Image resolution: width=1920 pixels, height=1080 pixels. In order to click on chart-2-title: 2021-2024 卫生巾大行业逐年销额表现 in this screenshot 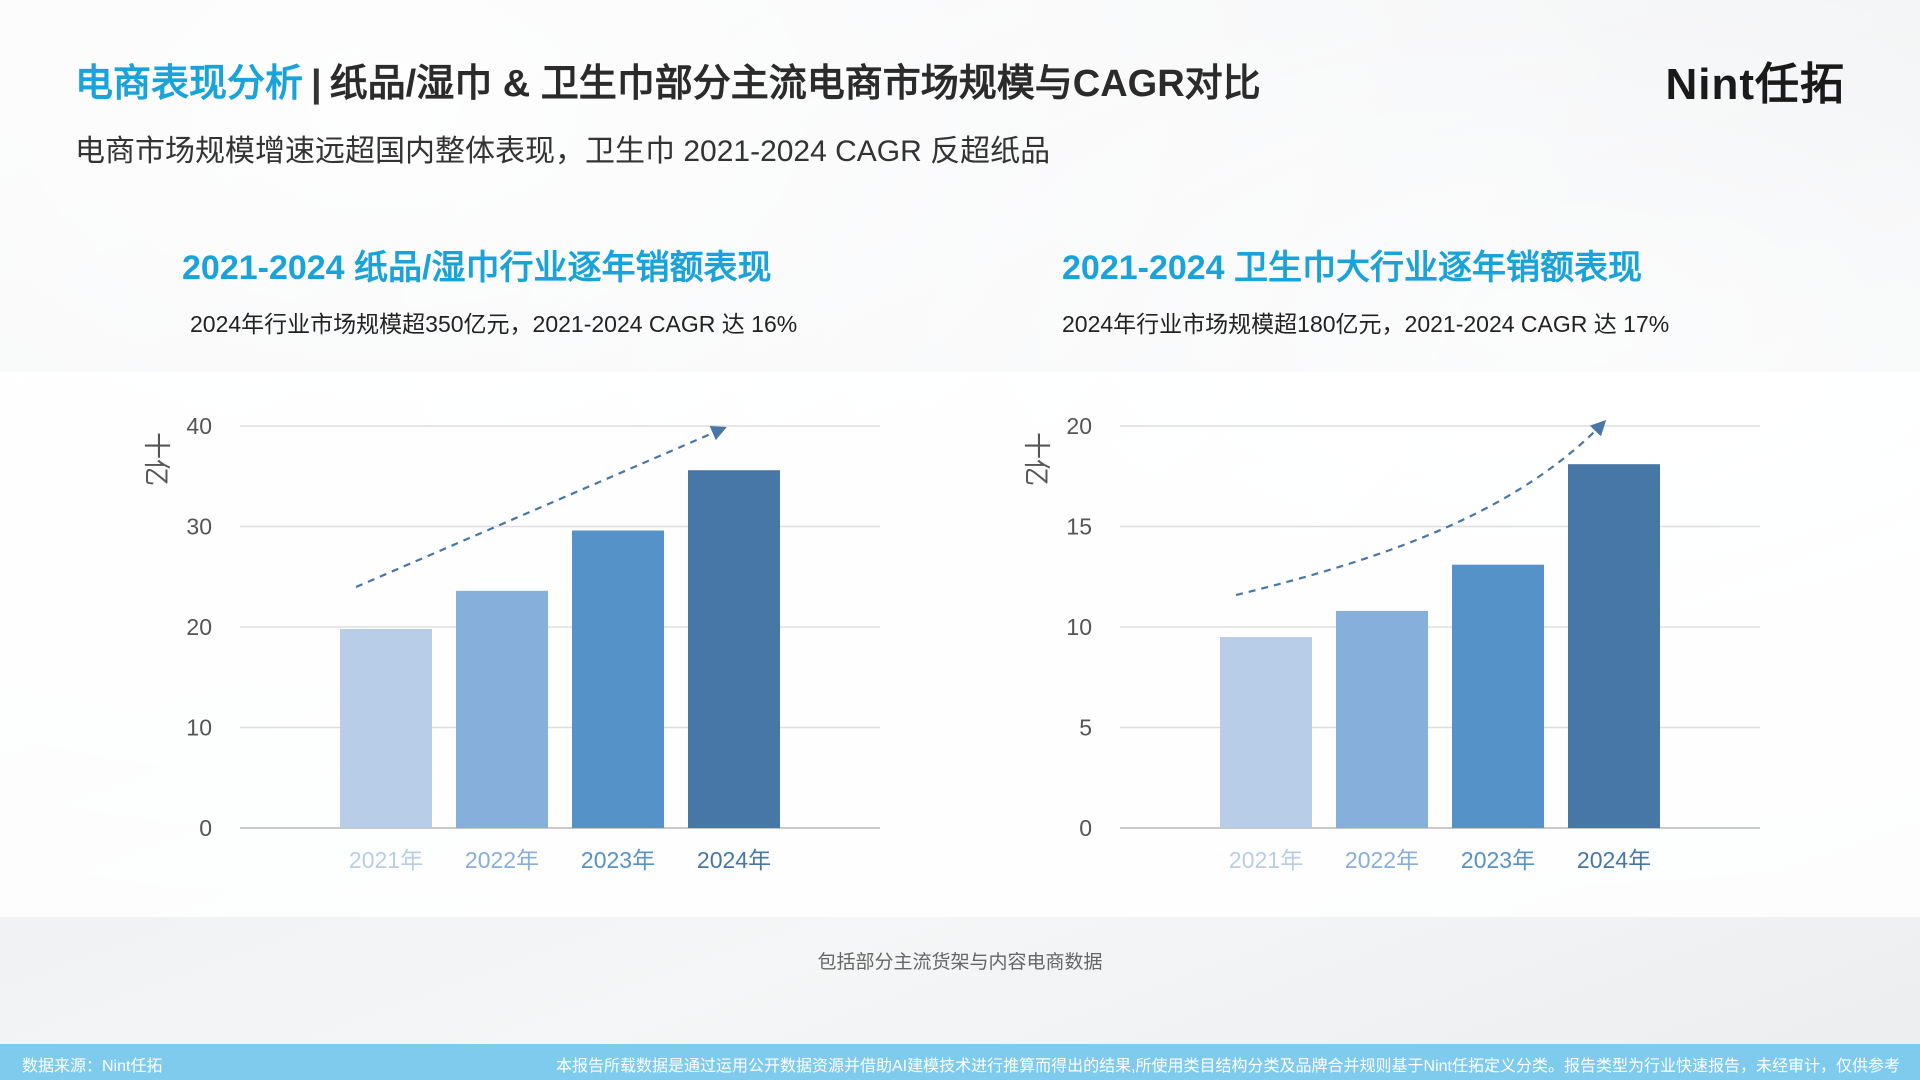, I will do `click(1352, 268)`.